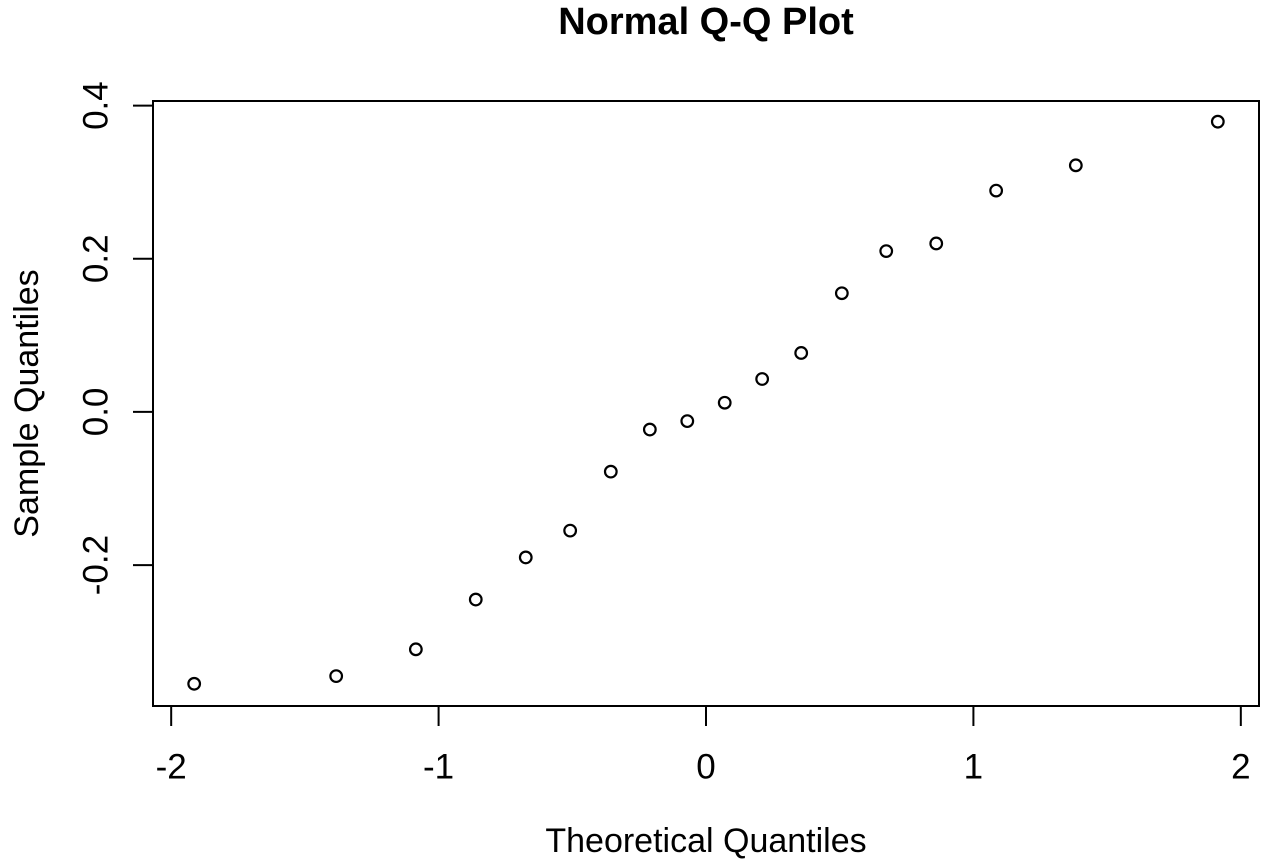 Image resolution: width=1271 pixels, height=867 pixels. I want to click on y-tick-label: 0.0, so click(96, 412).